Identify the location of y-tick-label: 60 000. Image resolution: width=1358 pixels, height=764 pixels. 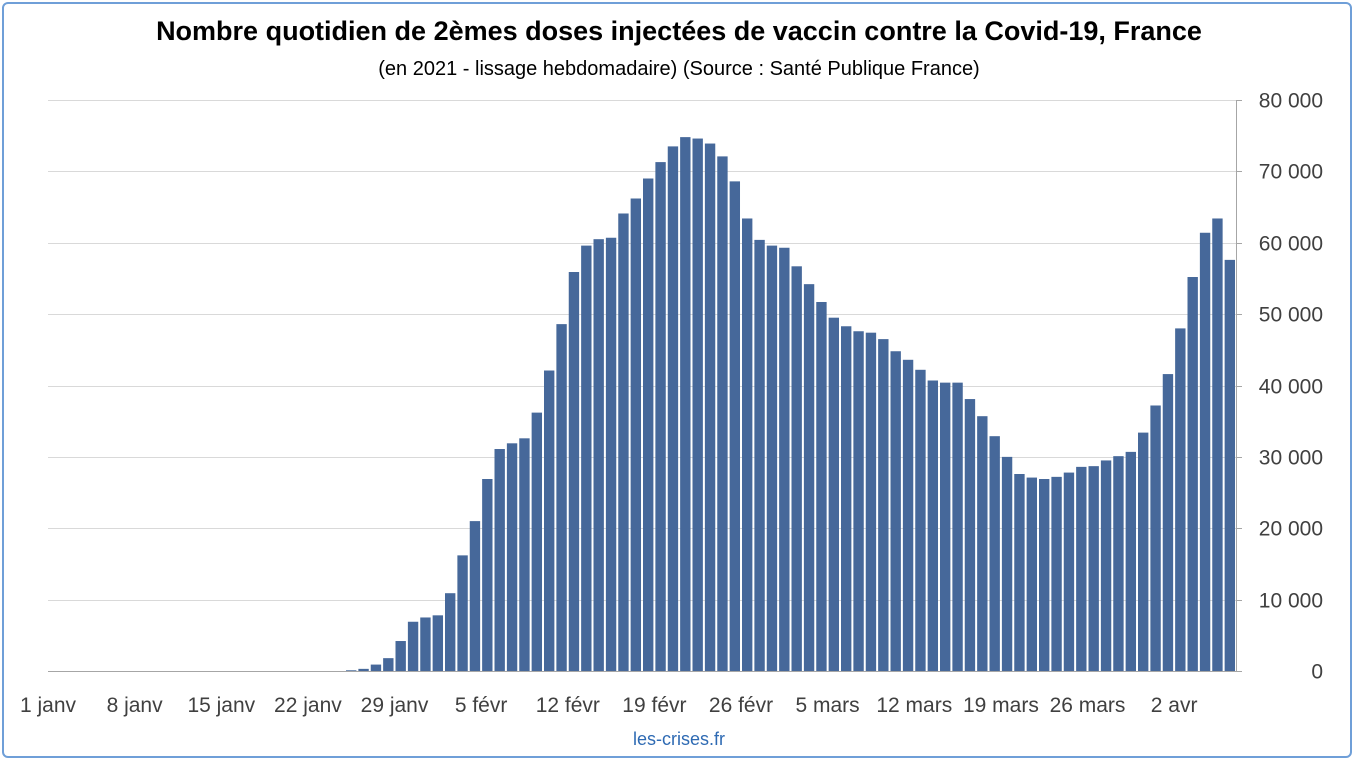
(1291, 244).